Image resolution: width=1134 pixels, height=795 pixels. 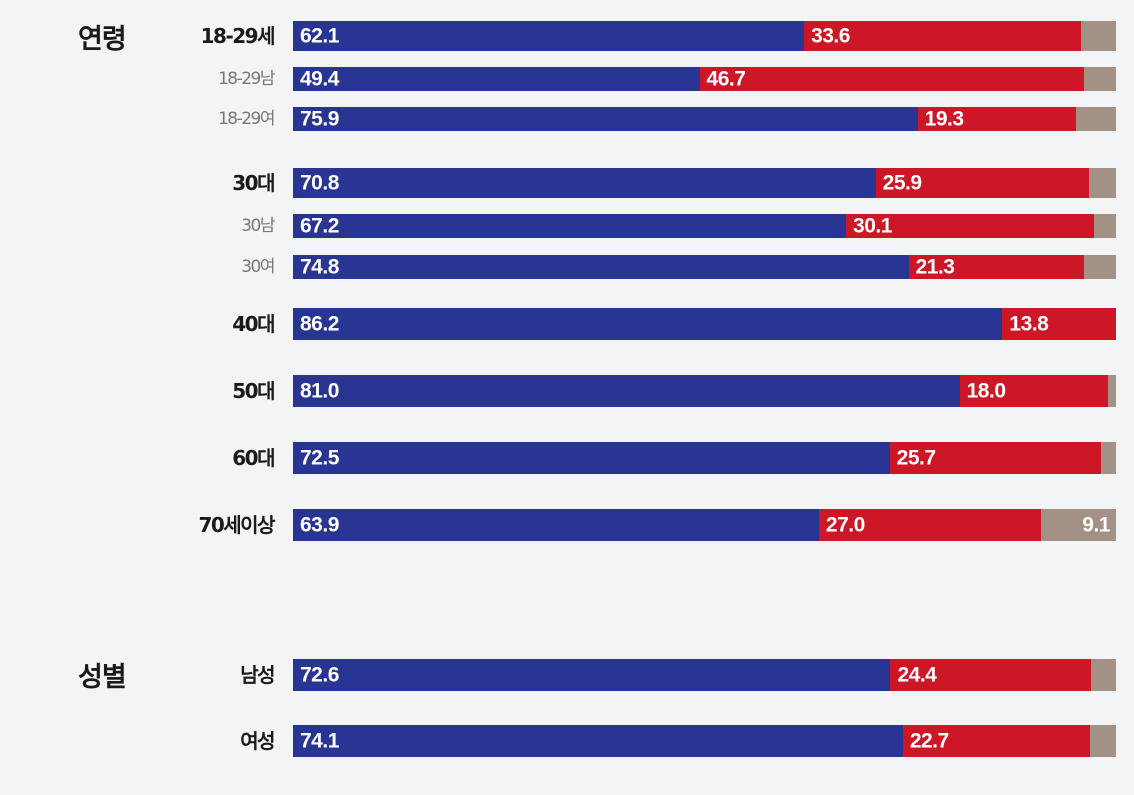 What do you see at coordinates (570, 226) in the screenshot?
I see `bar-segment-blue: 67.2` at bounding box center [570, 226].